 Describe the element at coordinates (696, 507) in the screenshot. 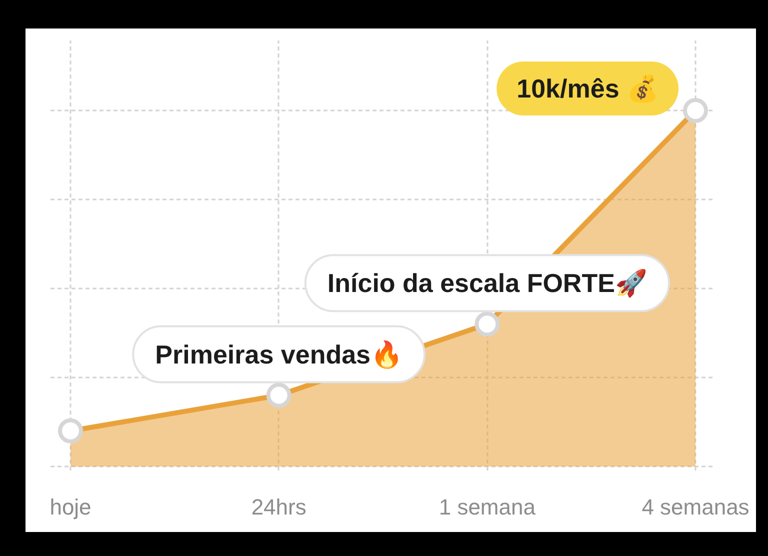

I see `x-tick-label: 4 semanas` at that location.